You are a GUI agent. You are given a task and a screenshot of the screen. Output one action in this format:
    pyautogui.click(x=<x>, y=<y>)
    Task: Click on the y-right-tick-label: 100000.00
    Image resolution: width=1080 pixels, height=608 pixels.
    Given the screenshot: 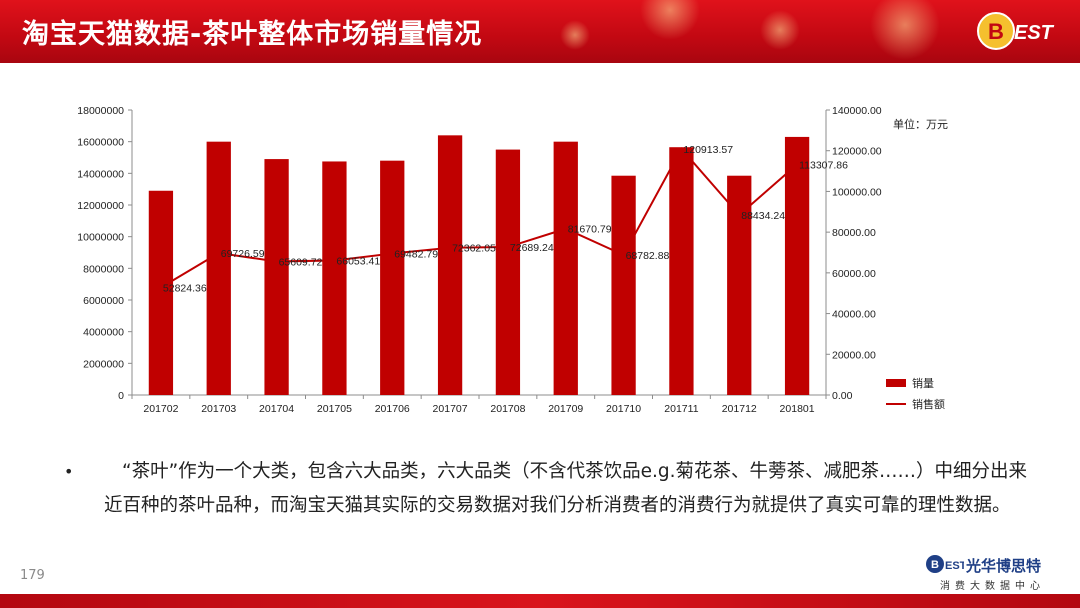 What is the action you would take?
    pyautogui.click(x=857, y=192)
    